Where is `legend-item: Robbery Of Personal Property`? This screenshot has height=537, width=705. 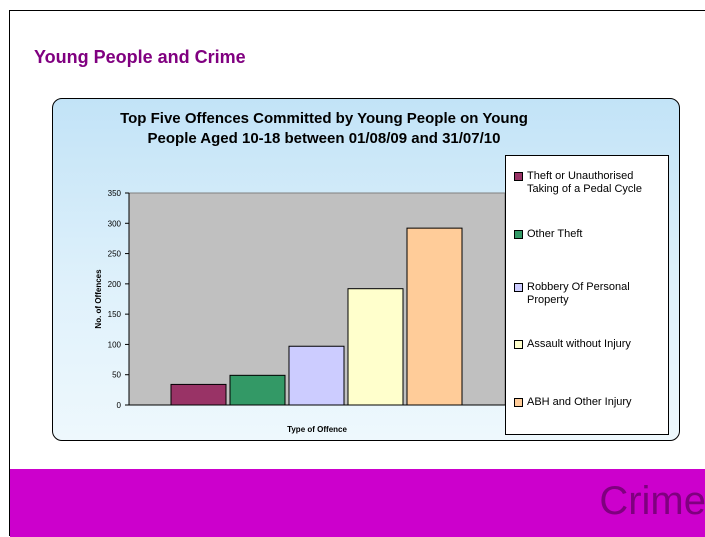
legend-item: Robbery Of Personal Property is located at coordinates (589, 294).